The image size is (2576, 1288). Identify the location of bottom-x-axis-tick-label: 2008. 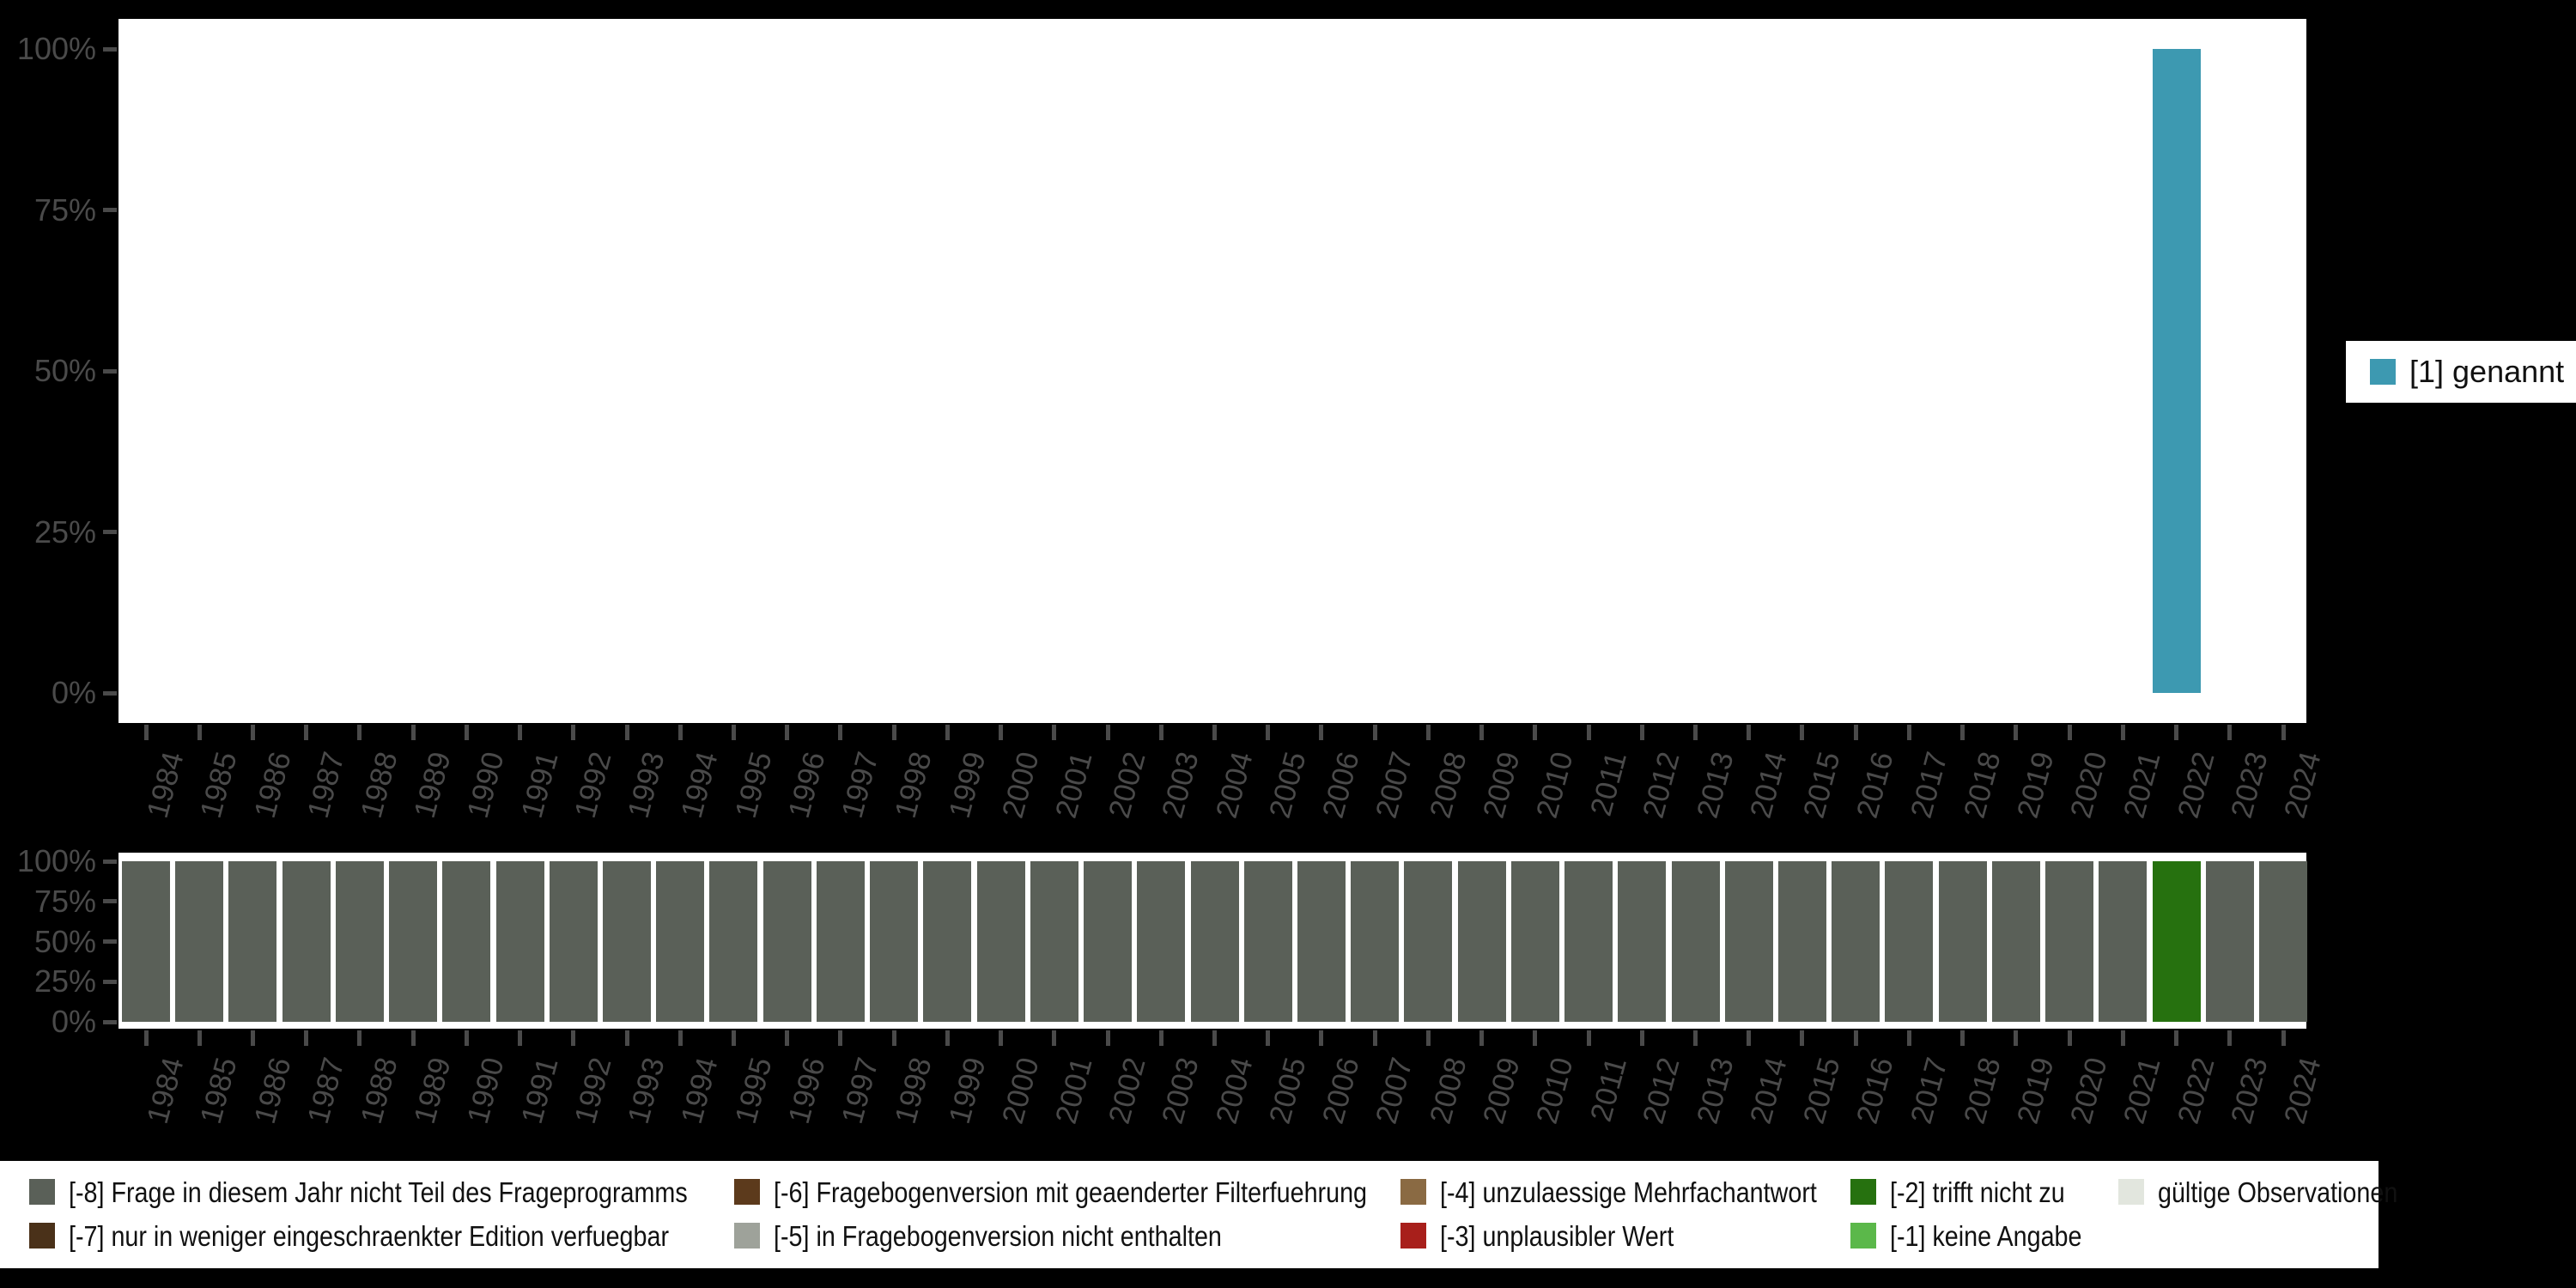
(1448, 1090).